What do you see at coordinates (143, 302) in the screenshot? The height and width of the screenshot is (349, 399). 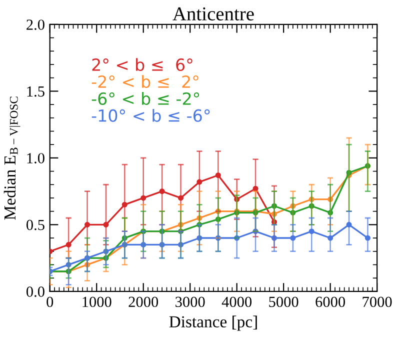 I see `x-tick-label: 2000` at bounding box center [143, 302].